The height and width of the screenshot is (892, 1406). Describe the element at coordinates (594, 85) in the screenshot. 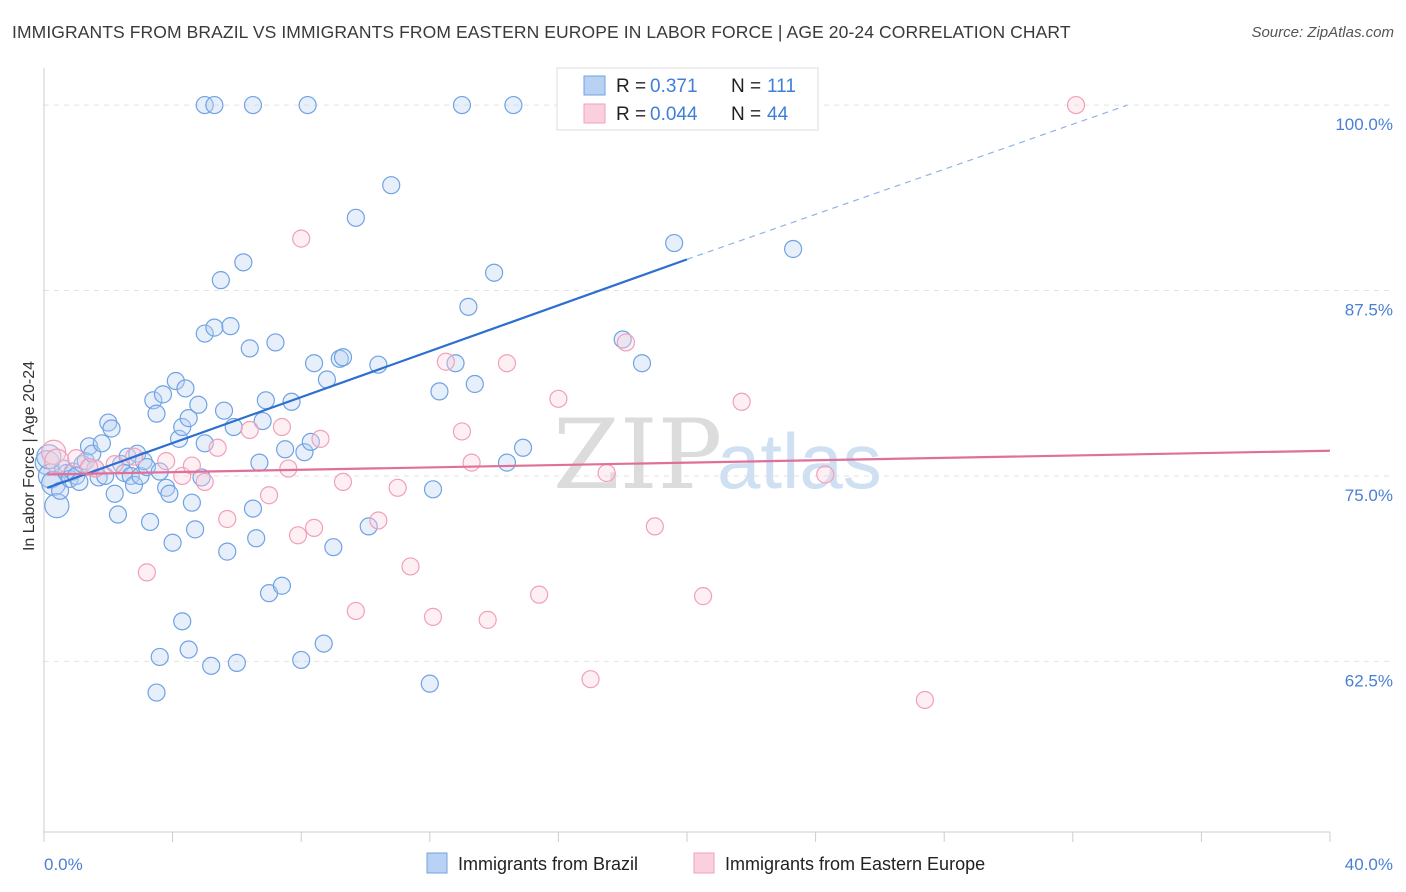

I see `legend-swatch-brazil` at that location.